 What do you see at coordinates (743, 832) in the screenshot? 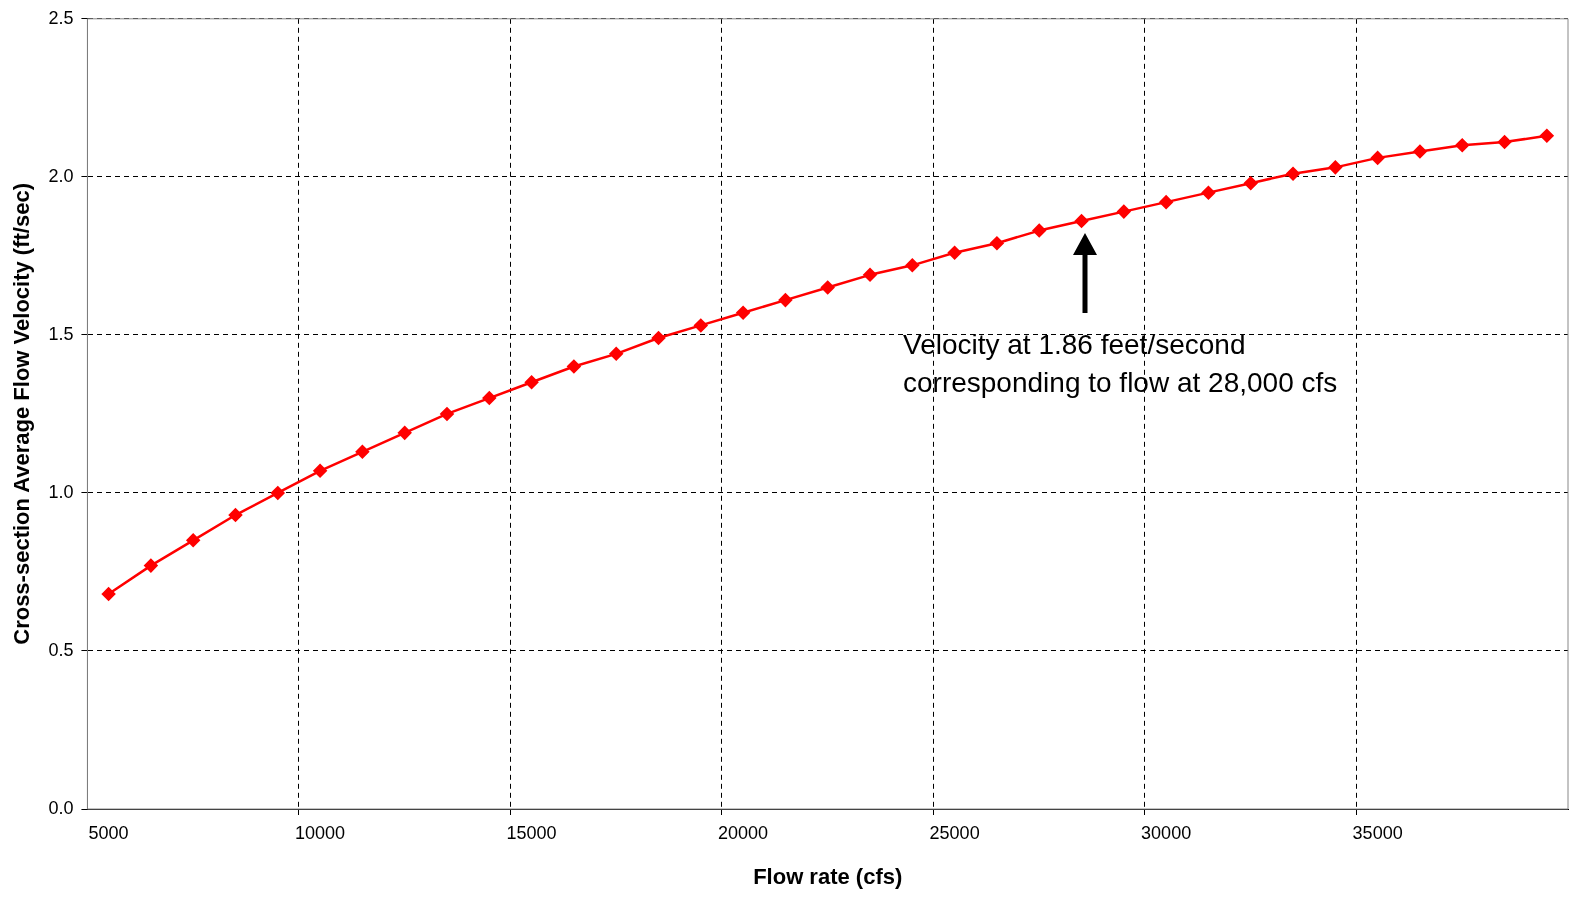
I see `x-tick-label: 20000` at bounding box center [743, 832].